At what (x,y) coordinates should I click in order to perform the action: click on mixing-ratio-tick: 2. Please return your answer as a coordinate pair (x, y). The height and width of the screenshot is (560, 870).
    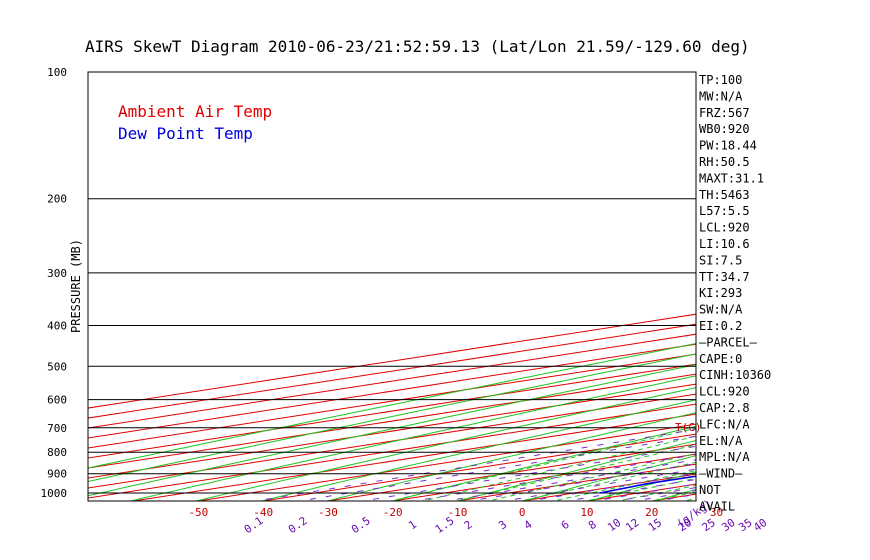
    Looking at the image, I should click on (468, 525).